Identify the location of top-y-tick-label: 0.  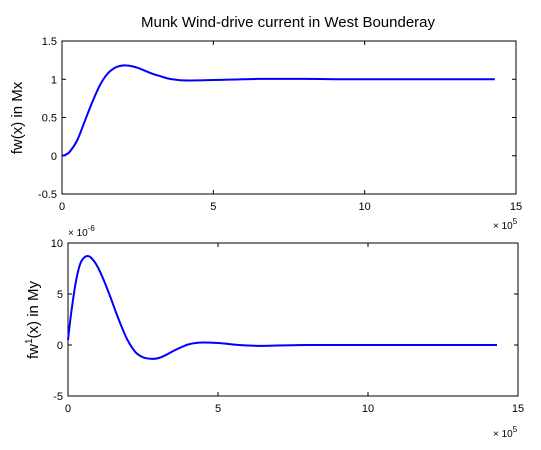
(54, 157).